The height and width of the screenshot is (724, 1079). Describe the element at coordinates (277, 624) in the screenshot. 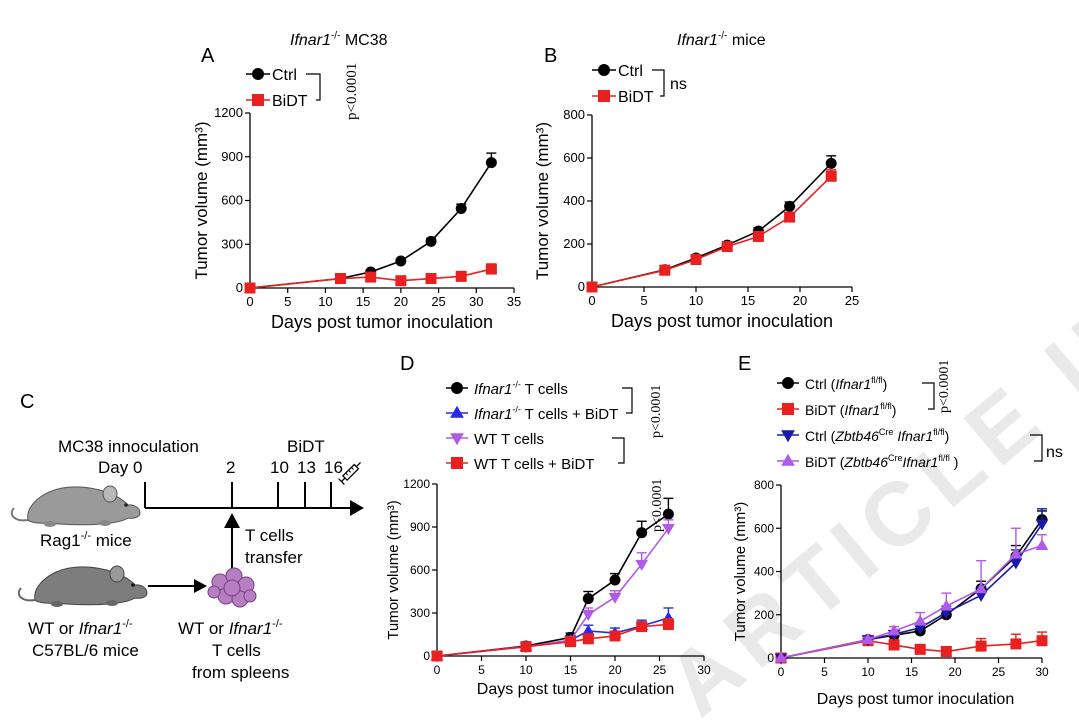

I see `cells-label-sup: -/-` at that location.